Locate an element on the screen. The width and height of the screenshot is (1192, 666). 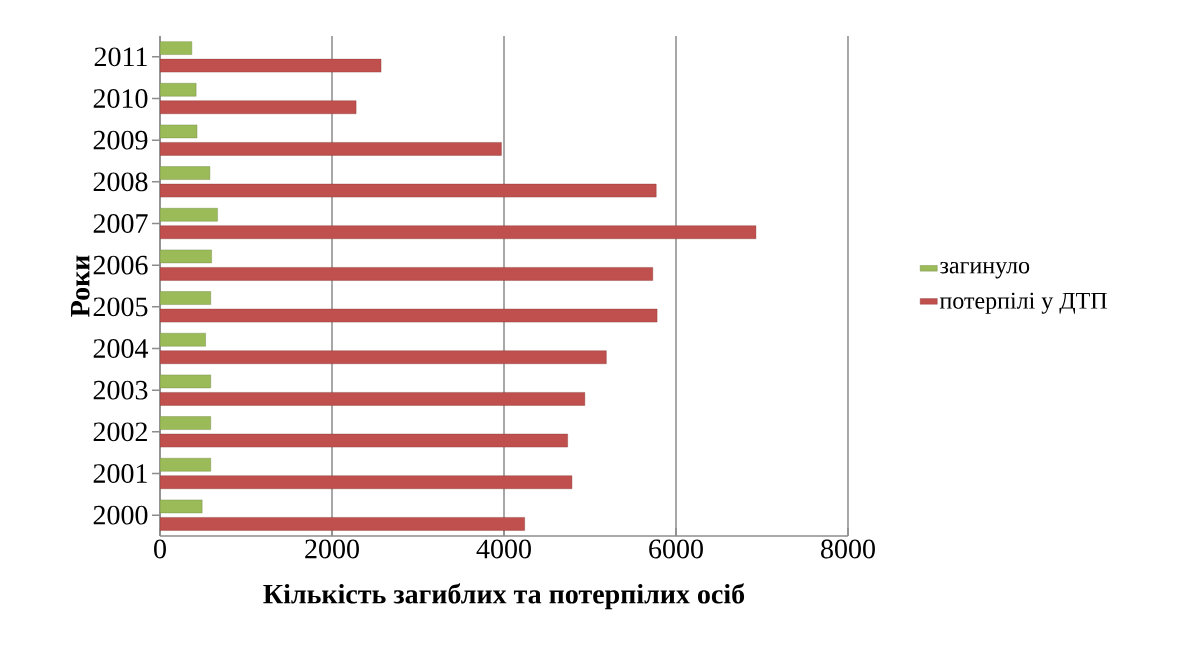
y-tick-label: 2006 is located at coordinates (120, 265).